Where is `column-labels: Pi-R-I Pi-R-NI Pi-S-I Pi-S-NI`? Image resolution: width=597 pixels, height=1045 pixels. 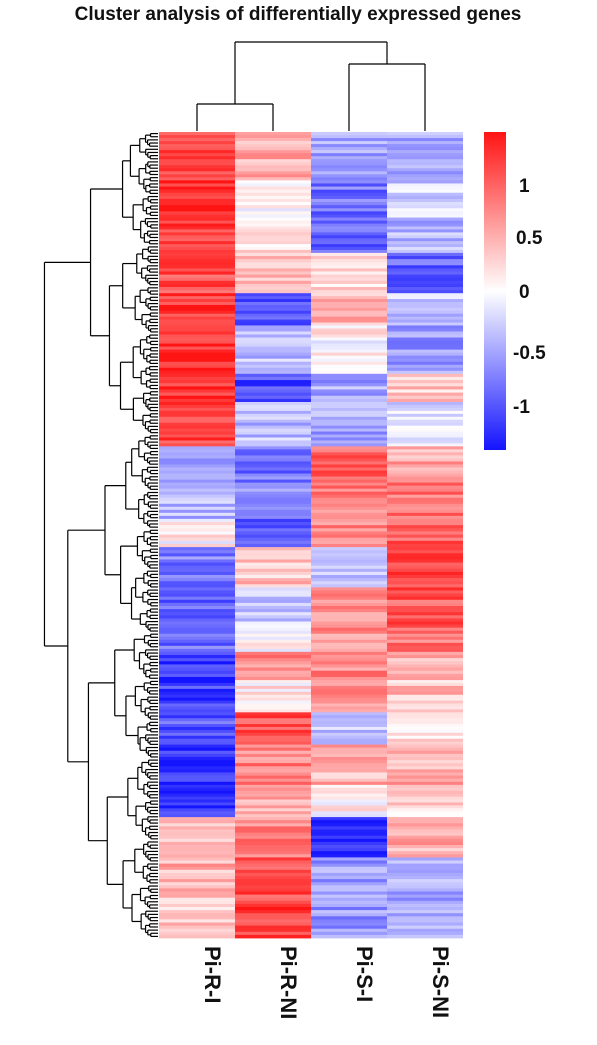 column-labels: Pi-R-I Pi-R-NI Pi-S-I Pi-S-NI is located at coordinates (326, 982).